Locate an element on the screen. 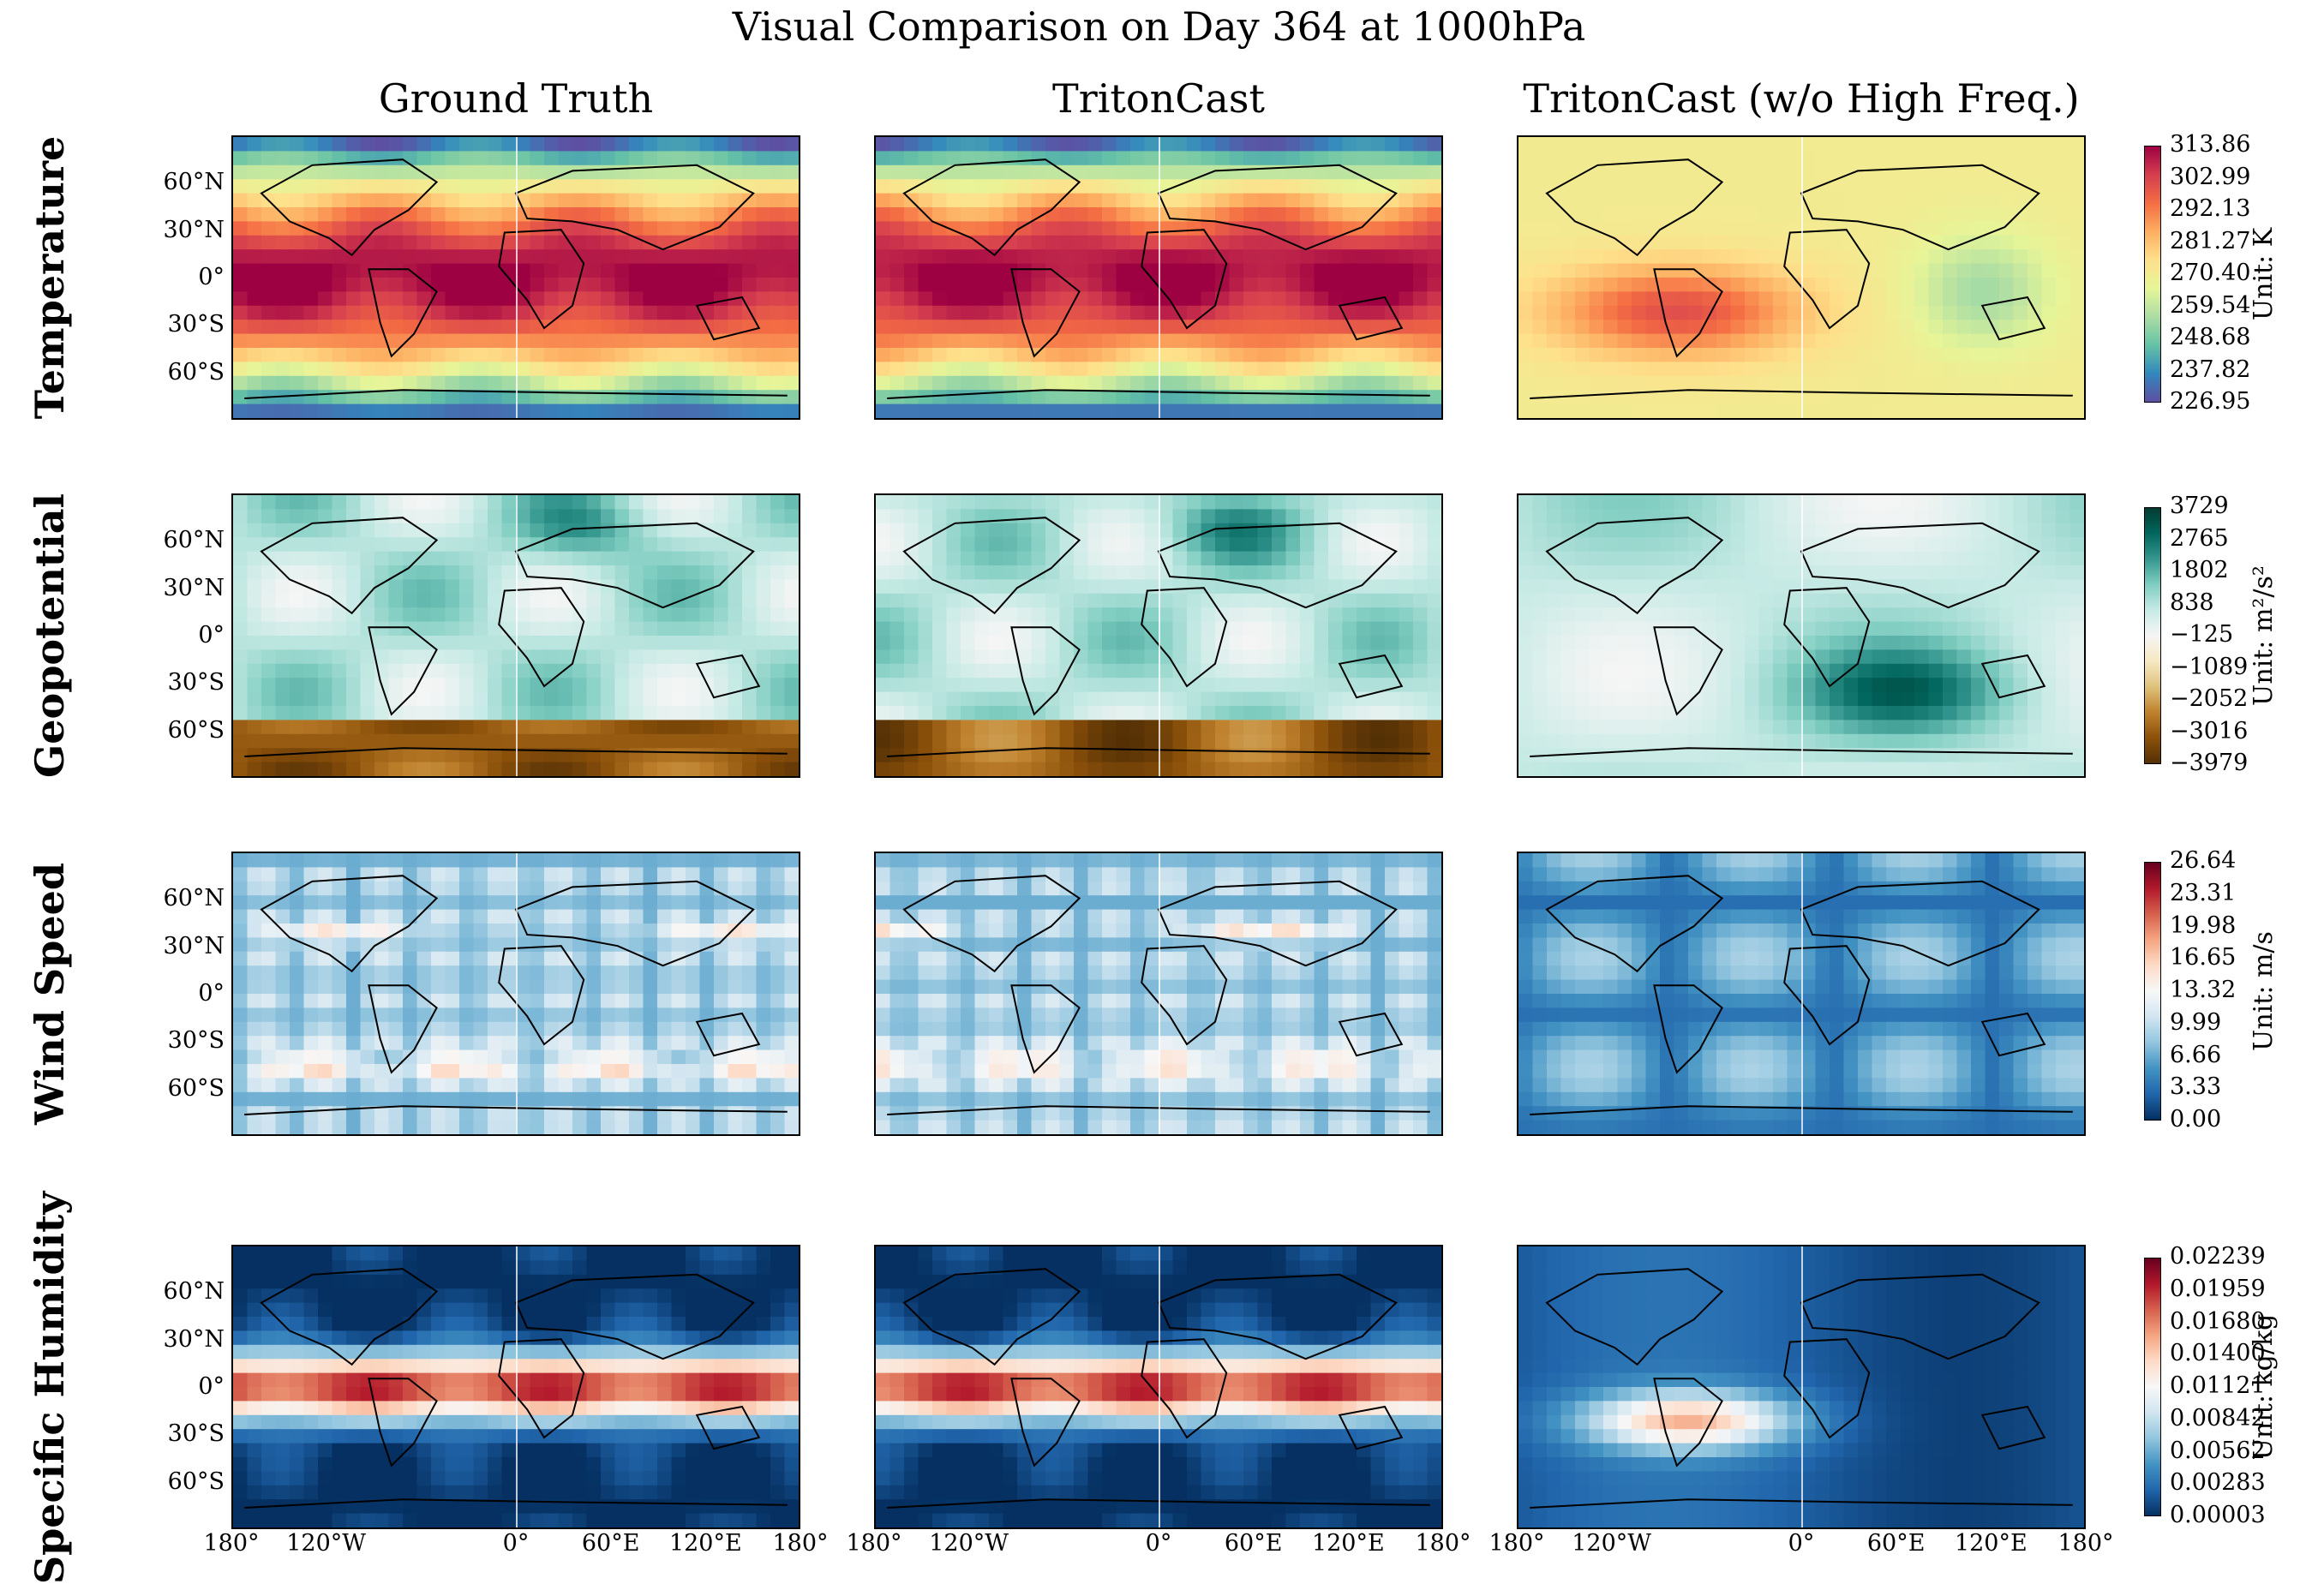  field-map is located at coordinates (1801, 278).